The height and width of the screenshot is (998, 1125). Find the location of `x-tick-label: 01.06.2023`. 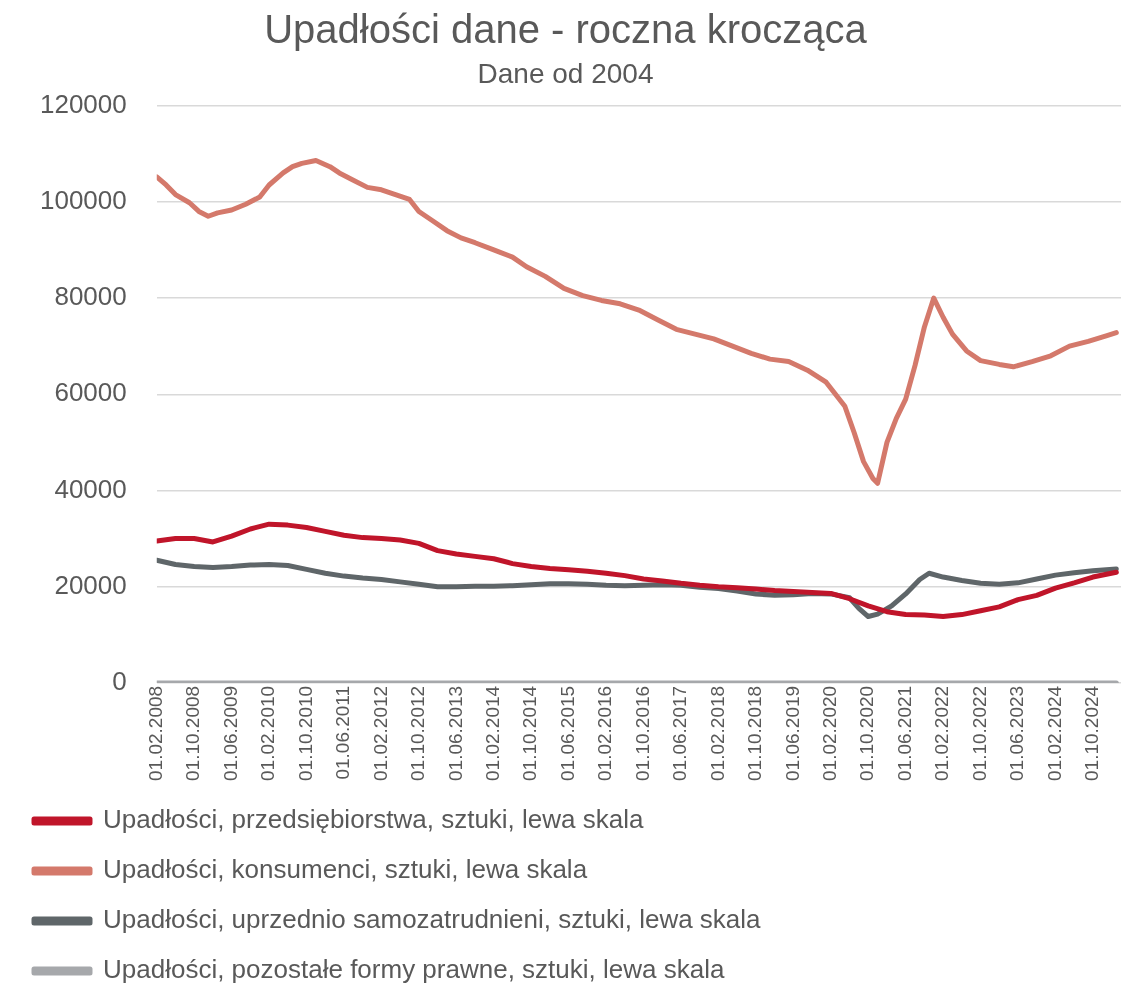

x-tick-label: 01.06.2023 is located at coordinates (1017, 733).